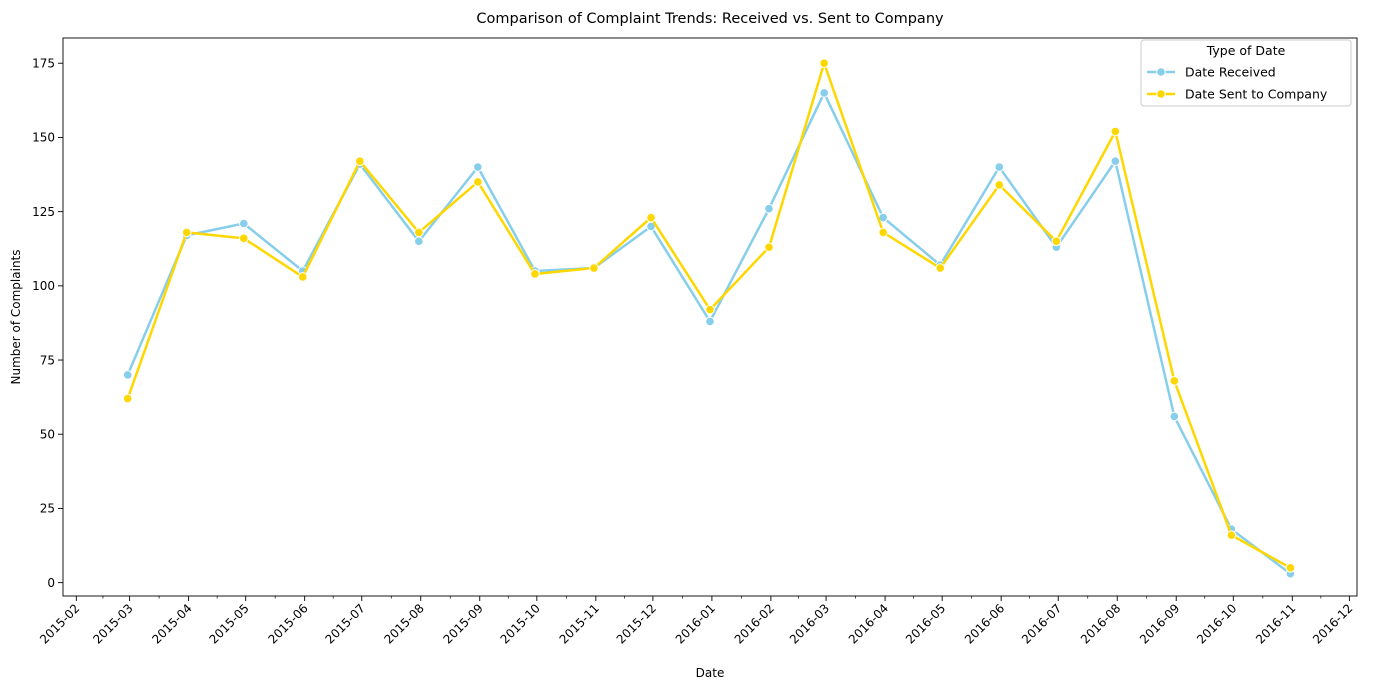  I want to click on x-tick-label: 2015-09, so click(463, 623).